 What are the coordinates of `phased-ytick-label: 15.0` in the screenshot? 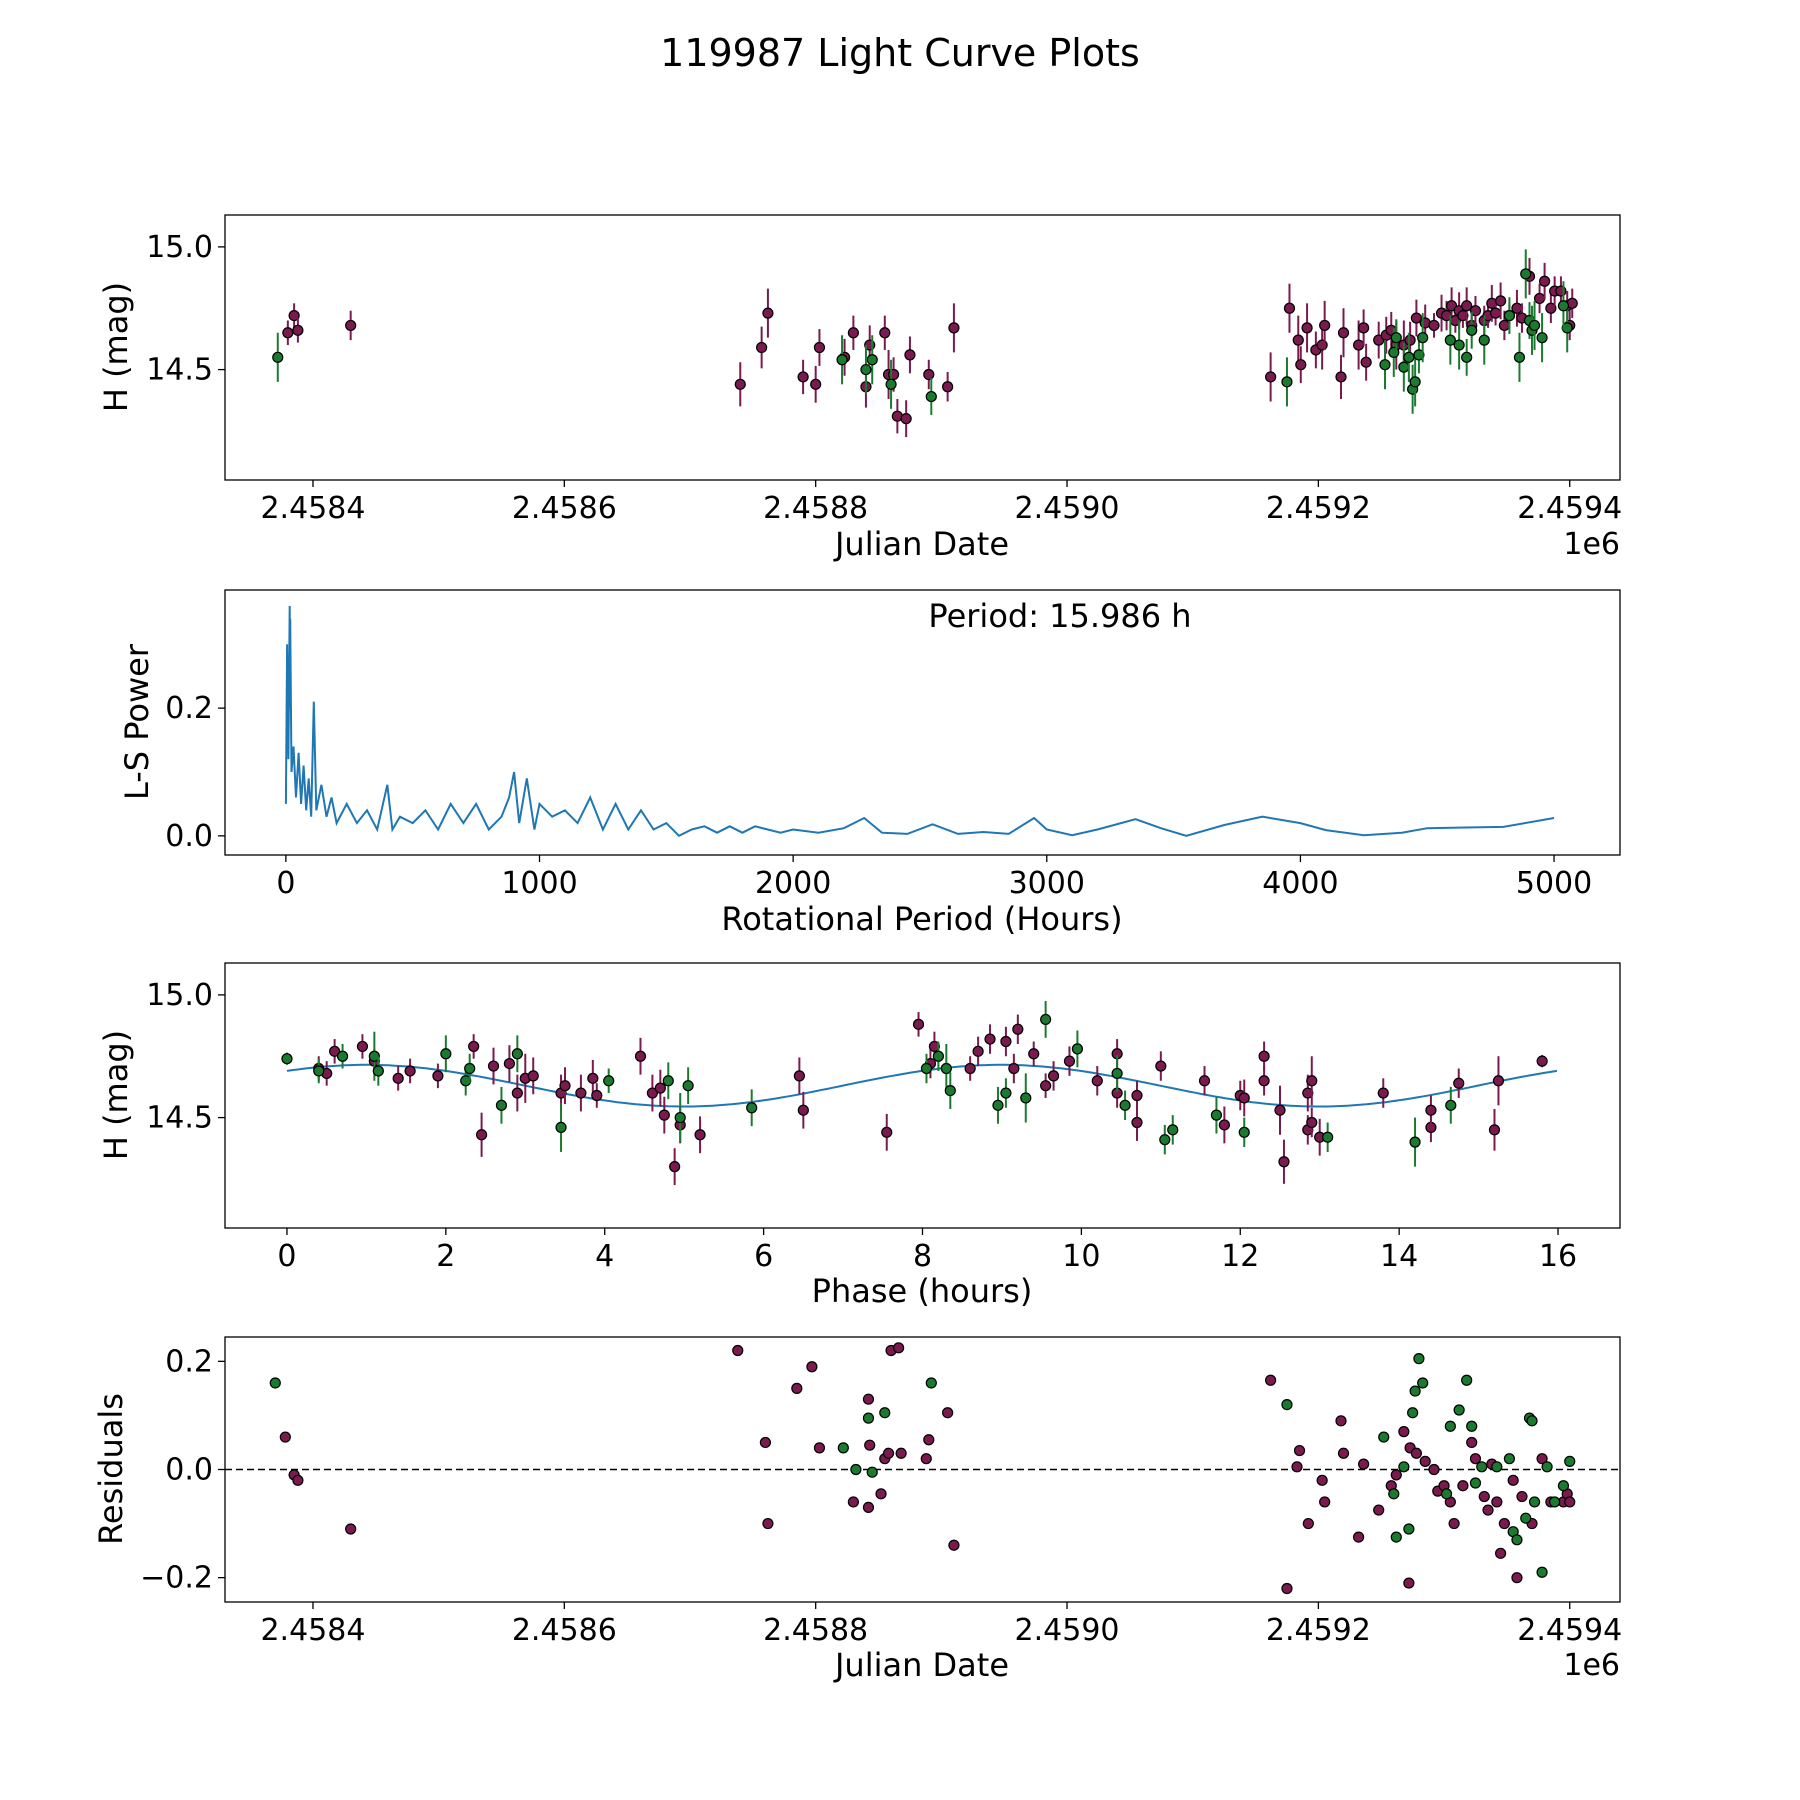 It's located at (179, 995).